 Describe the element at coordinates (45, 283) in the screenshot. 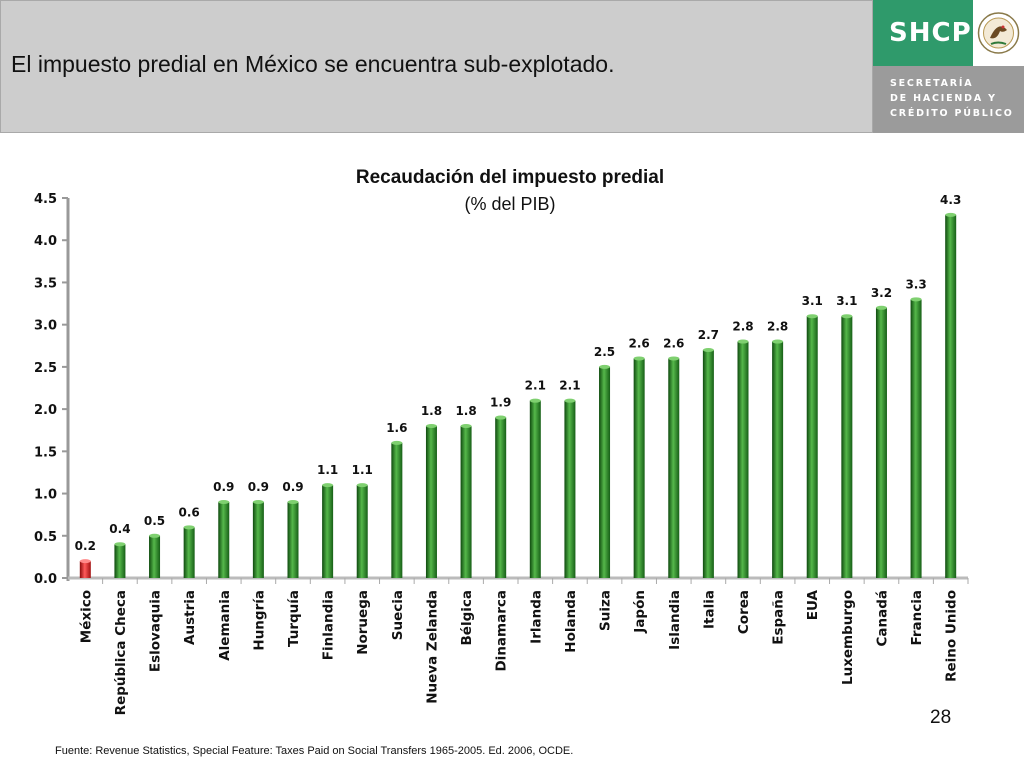

I see `y-tick-label: 3.5` at that location.